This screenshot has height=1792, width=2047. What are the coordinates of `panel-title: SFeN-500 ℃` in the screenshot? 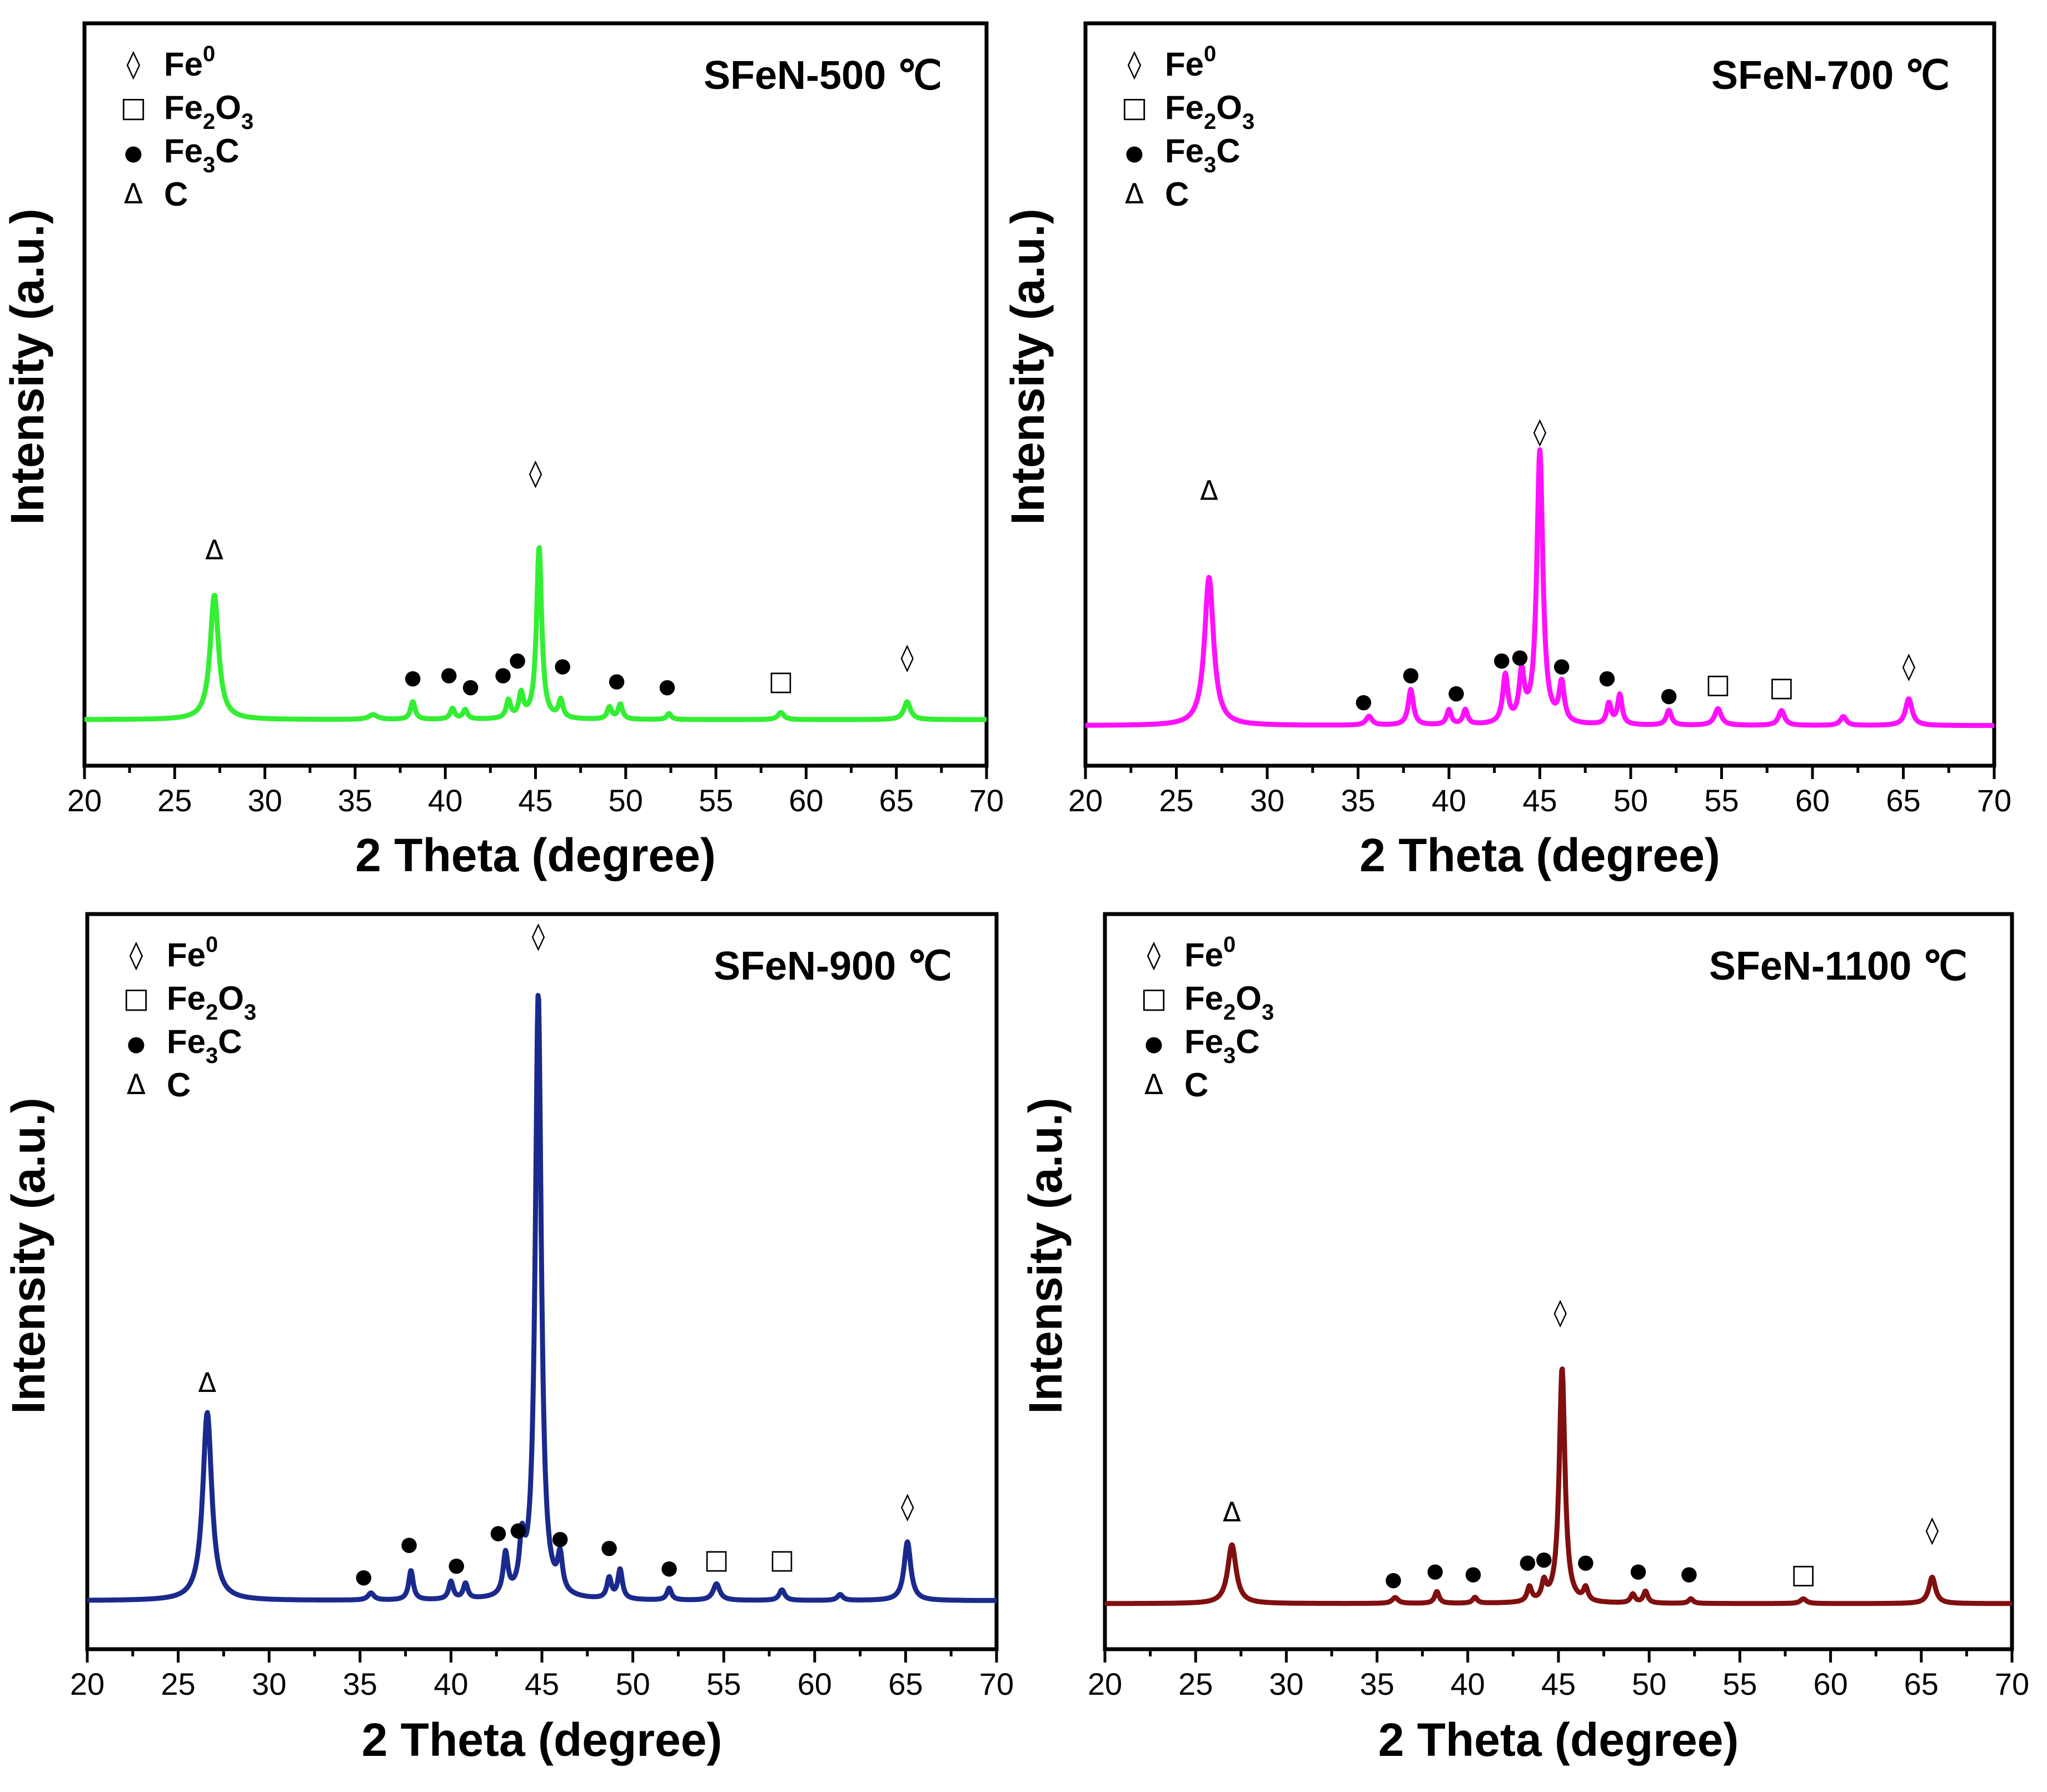 It's located at (823, 75).